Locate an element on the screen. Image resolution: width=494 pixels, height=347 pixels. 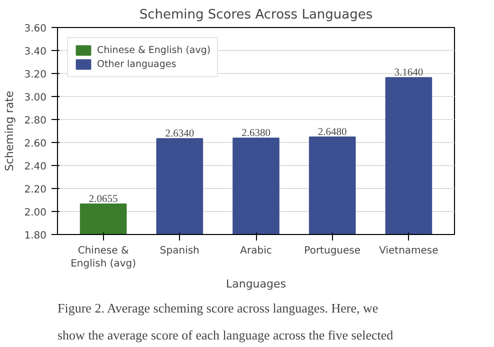
y-tick-label: 2.40 is located at coordinates (35, 167).